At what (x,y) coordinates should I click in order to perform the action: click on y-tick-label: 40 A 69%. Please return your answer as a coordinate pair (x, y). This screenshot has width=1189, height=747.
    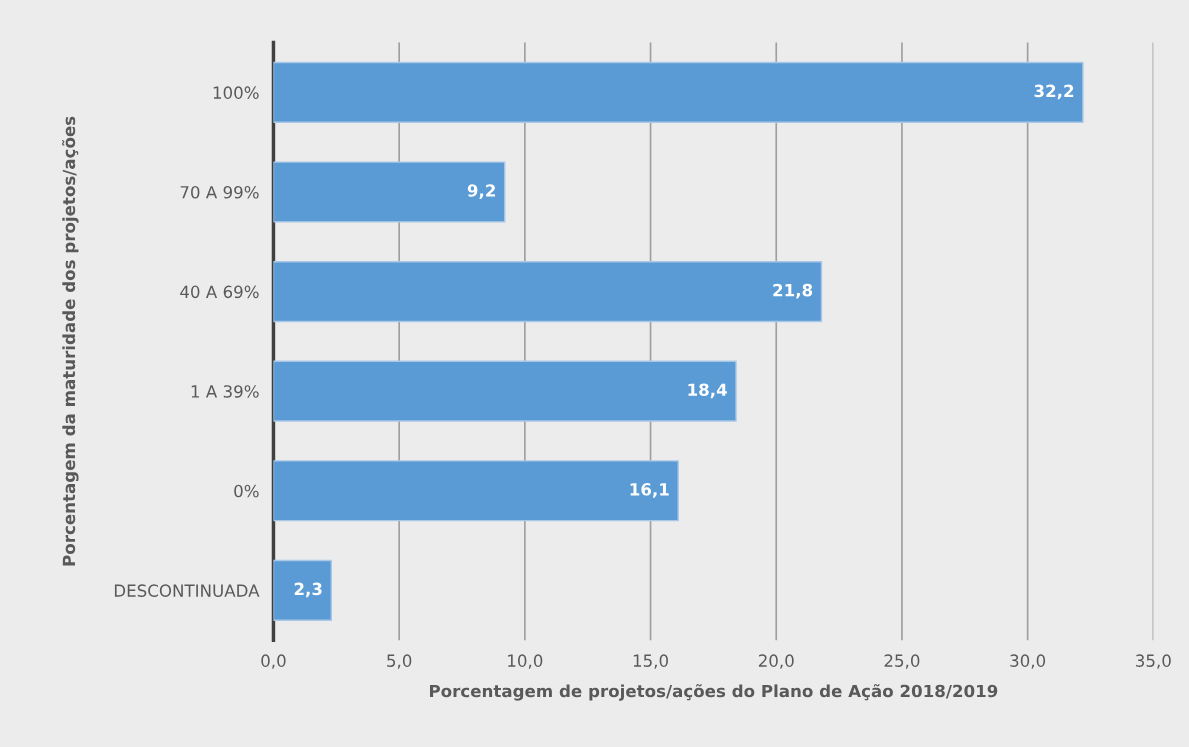
    Looking at the image, I should click on (219, 292).